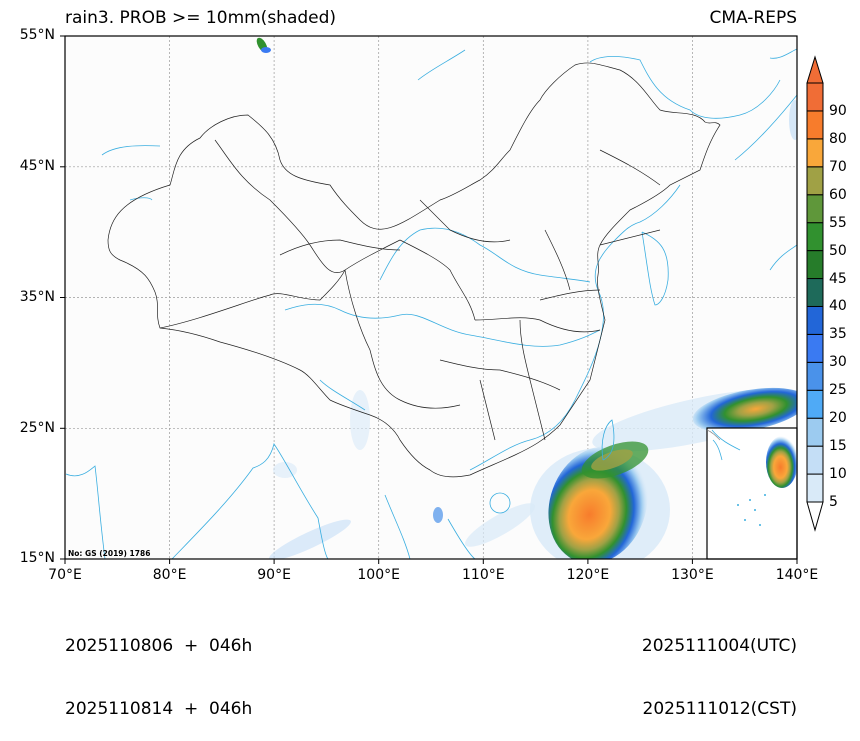 This screenshot has height=741, width=860. What do you see at coordinates (37, 558) in the screenshot?
I see `ytick-15n: 15°N` at bounding box center [37, 558].